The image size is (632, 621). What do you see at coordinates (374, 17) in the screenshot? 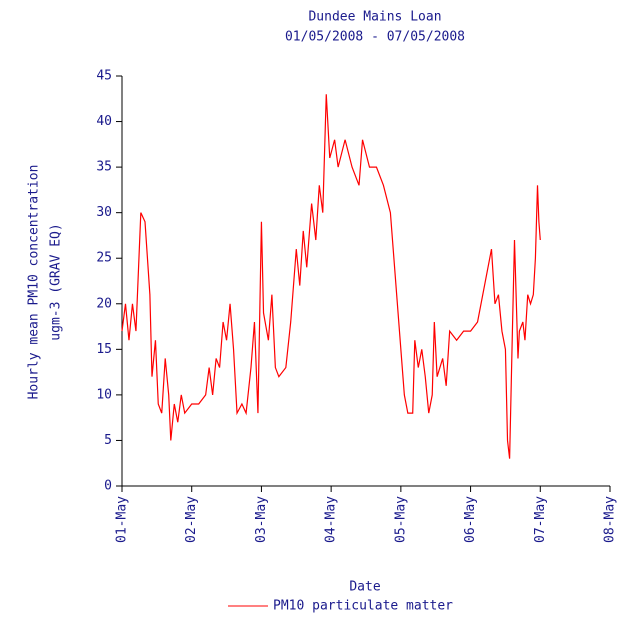
I see `chart-title: Dundee Mains Loan` at bounding box center [374, 17].